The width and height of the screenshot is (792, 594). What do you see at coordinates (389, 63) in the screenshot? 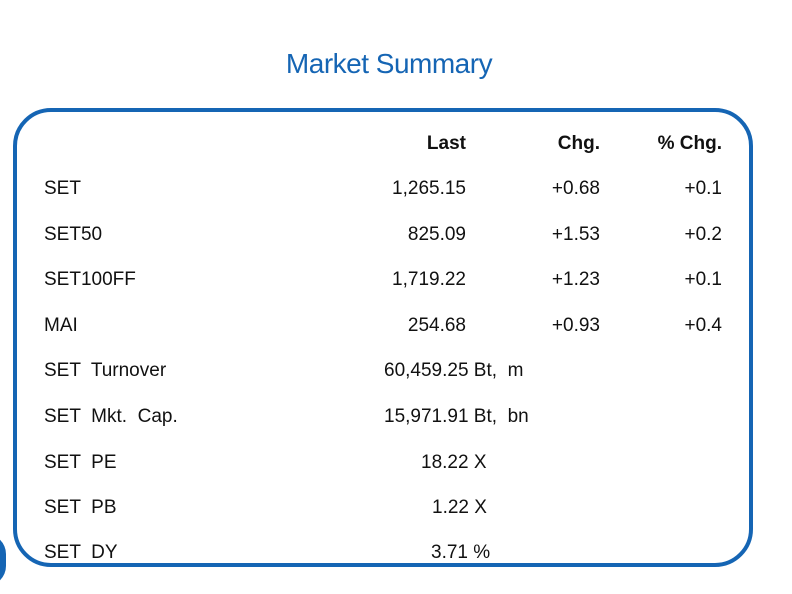
I see `page-title: Market Summary` at bounding box center [389, 63].